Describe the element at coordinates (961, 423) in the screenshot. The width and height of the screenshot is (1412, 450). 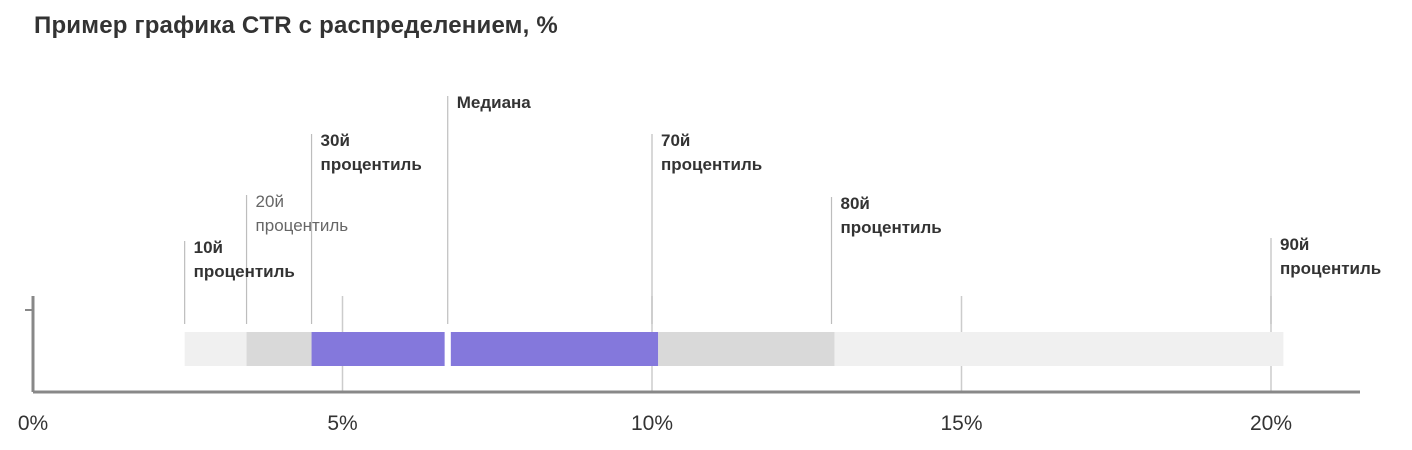
I see `x-tick-label-3: 15%` at that location.